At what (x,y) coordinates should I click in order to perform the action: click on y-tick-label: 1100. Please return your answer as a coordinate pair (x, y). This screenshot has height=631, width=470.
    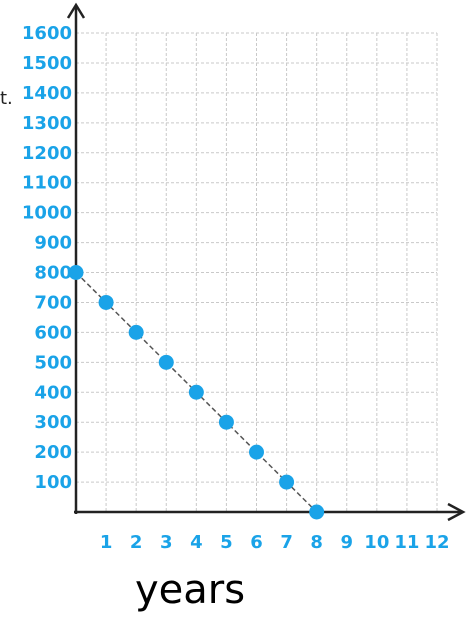
    Looking at the image, I should click on (47, 183).